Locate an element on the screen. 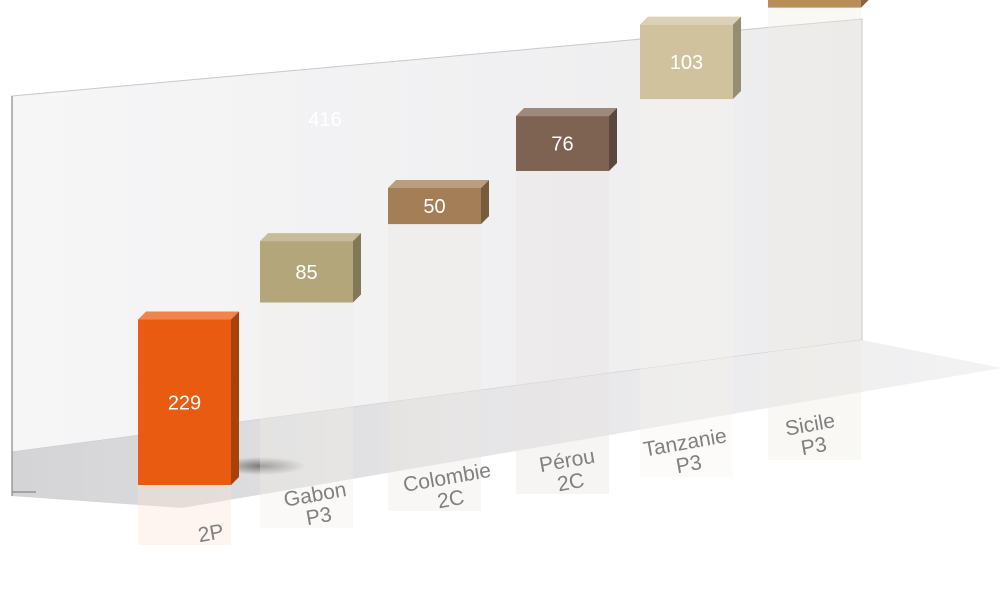  bar-value-label: 50 is located at coordinates (434, 207).